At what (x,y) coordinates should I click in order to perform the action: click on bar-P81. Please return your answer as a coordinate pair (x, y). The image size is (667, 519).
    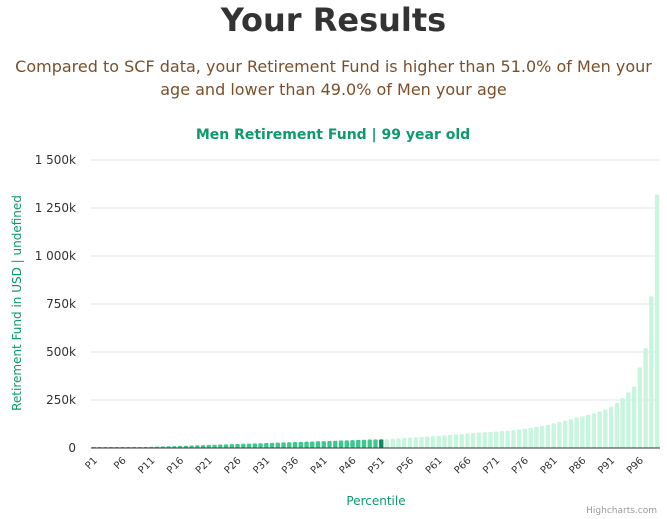
    Looking at the image, I should click on (553, 435).